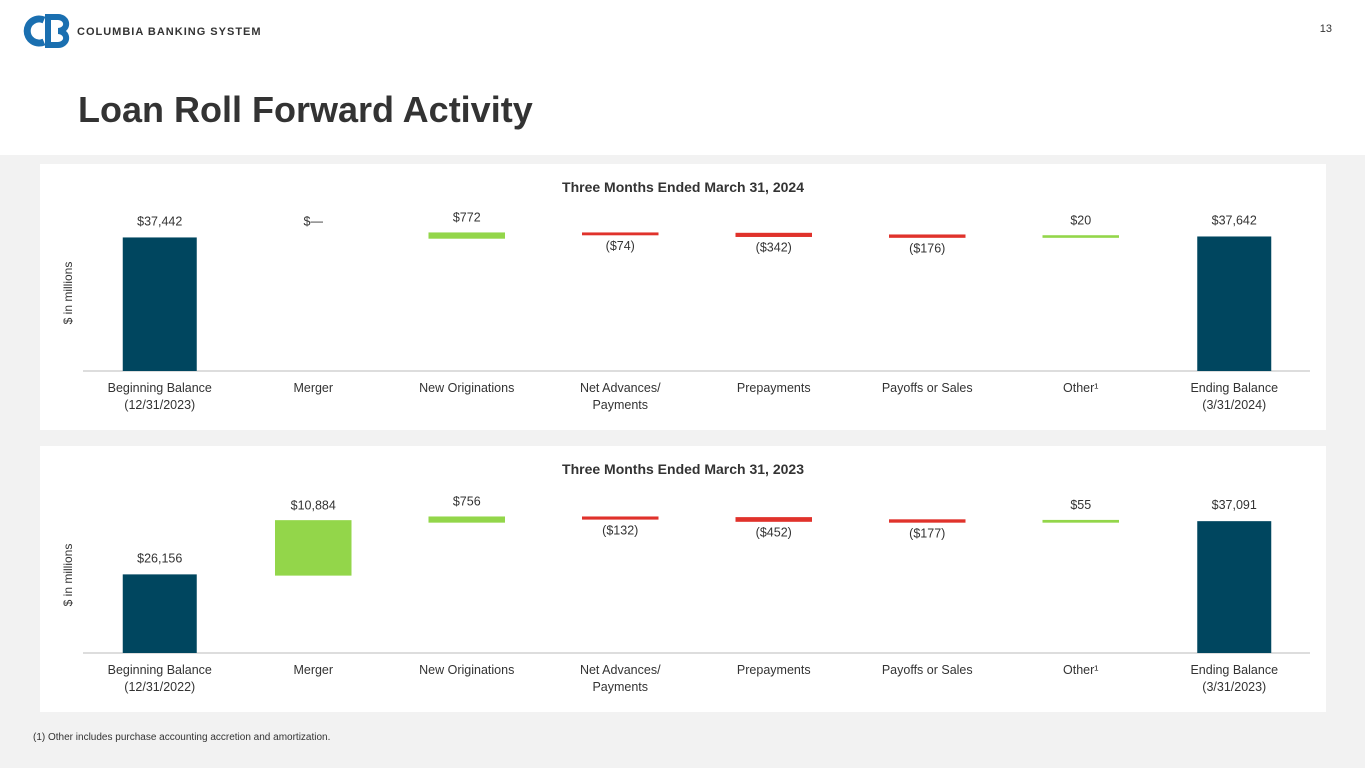  I want to click on value-label: $37,442, so click(159, 221).